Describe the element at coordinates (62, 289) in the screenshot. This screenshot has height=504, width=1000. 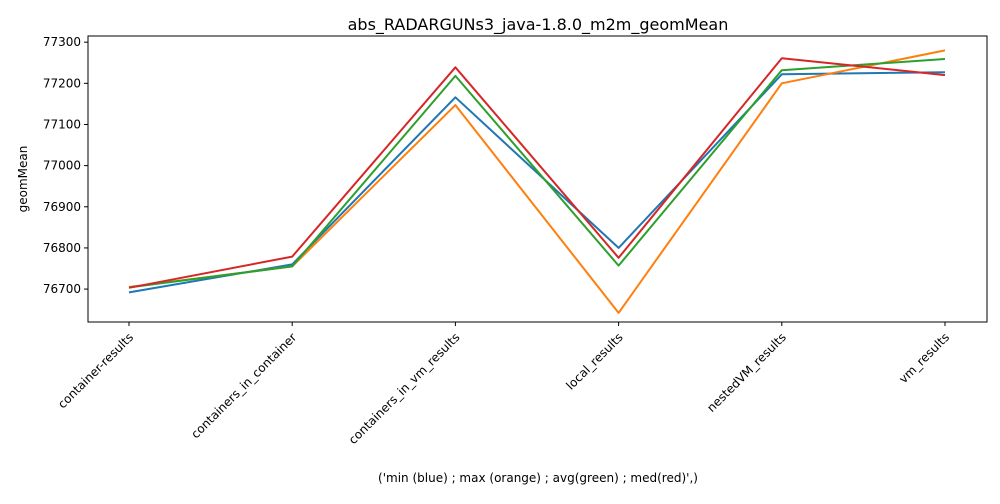
I see `y-tick-label: 76700` at that location.